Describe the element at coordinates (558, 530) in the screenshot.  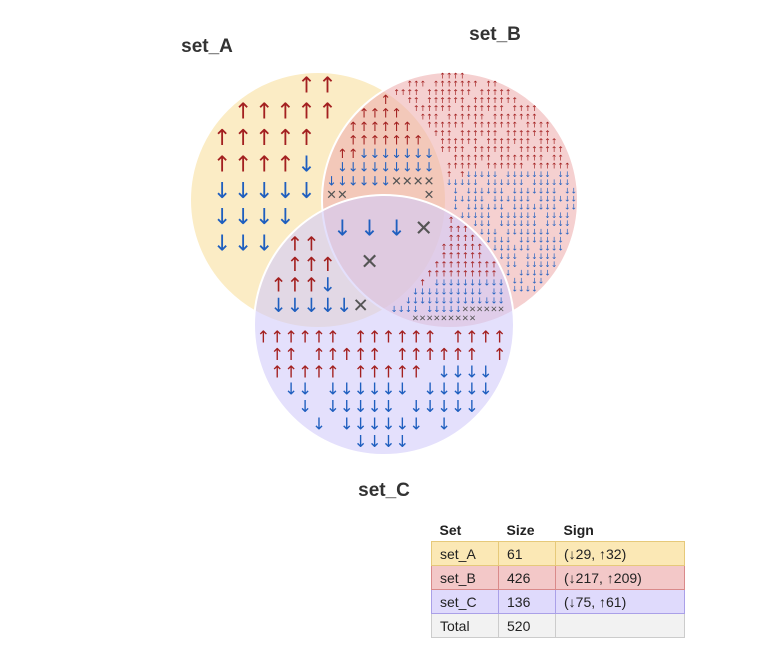
I see `table-header: Set Size Sign` at that location.